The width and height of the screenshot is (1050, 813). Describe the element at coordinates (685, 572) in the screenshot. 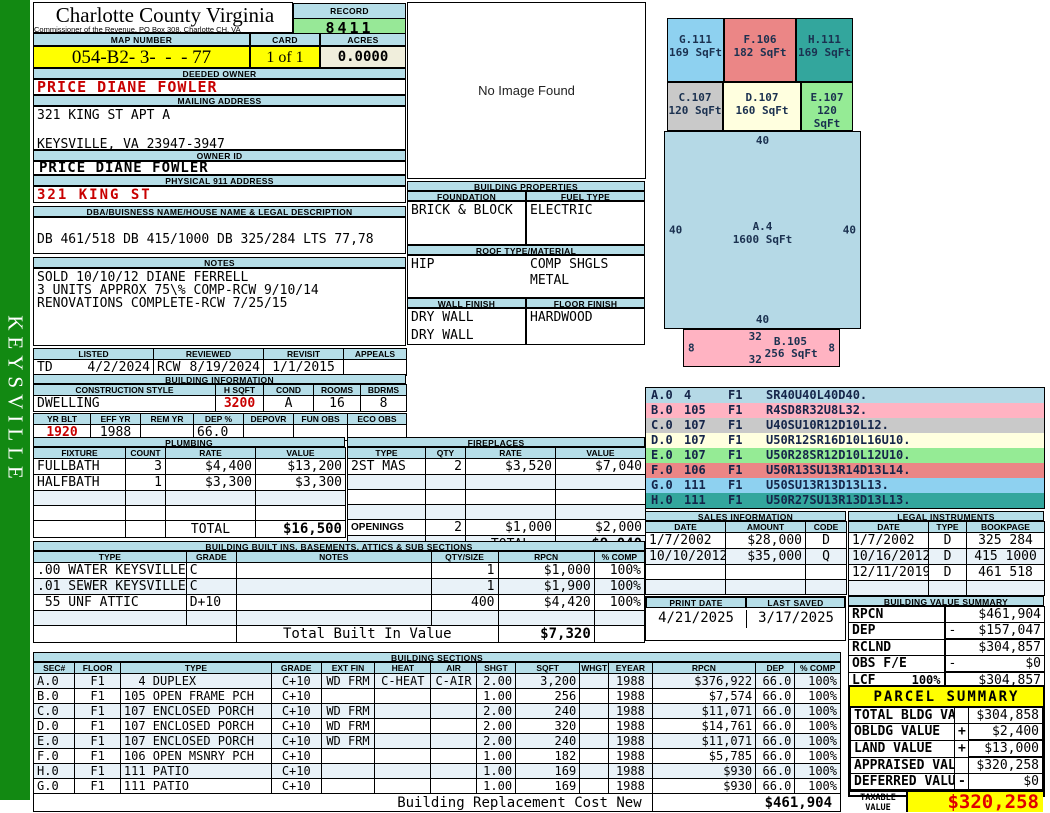

I see `sales-date` at that location.